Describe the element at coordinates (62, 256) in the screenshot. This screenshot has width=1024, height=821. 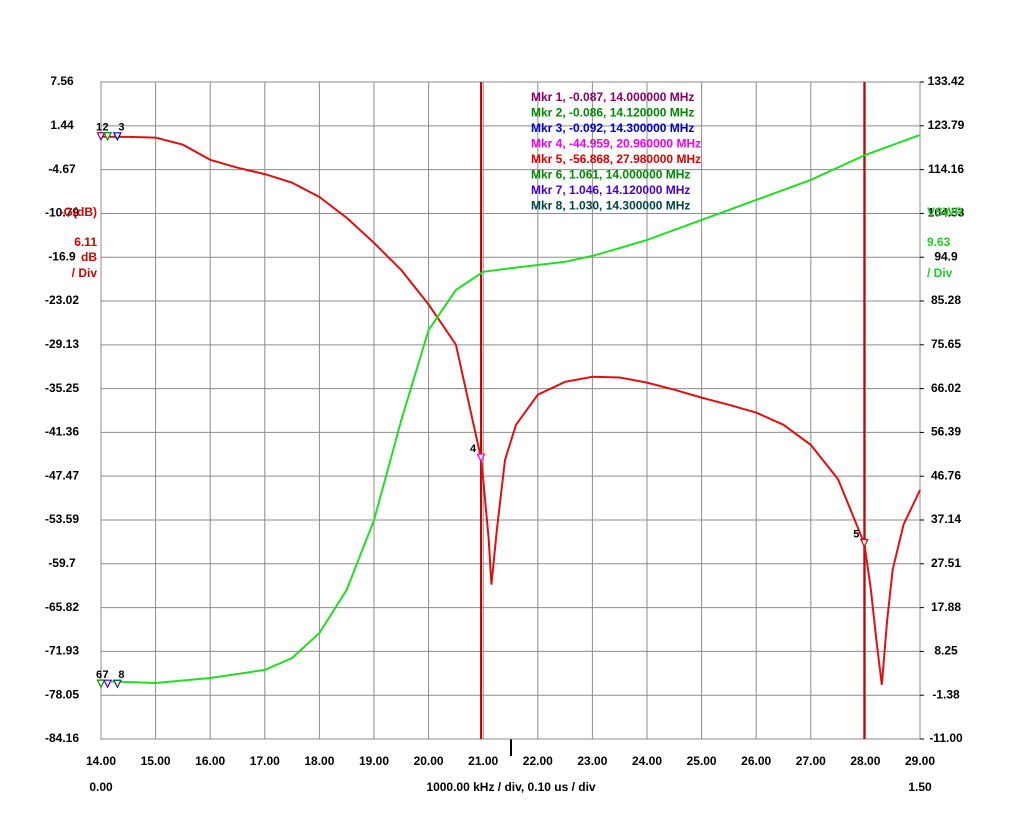
I see `y-tick-label: -16.9` at that location.